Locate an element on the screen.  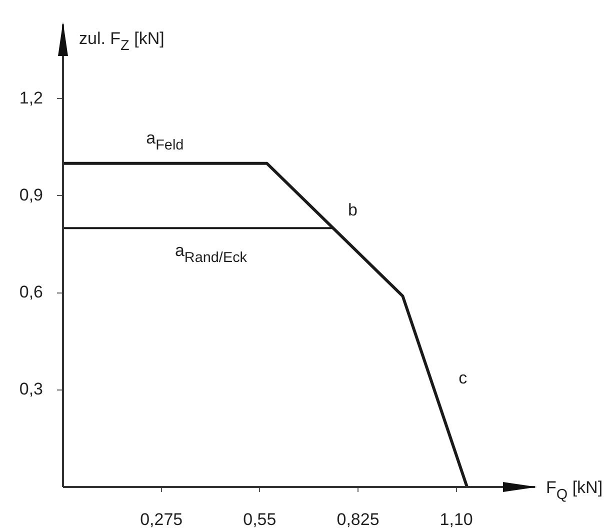
x-tick-label: 1,10 is located at coordinates (456, 519).